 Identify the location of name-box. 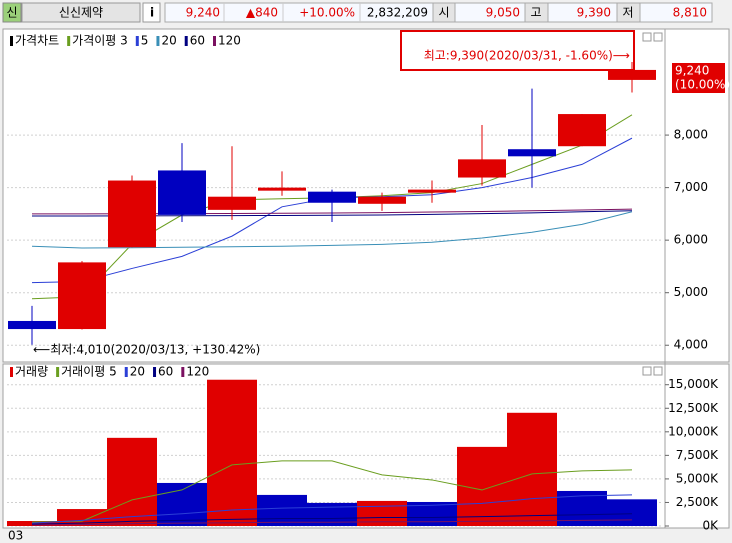
(81, 12).